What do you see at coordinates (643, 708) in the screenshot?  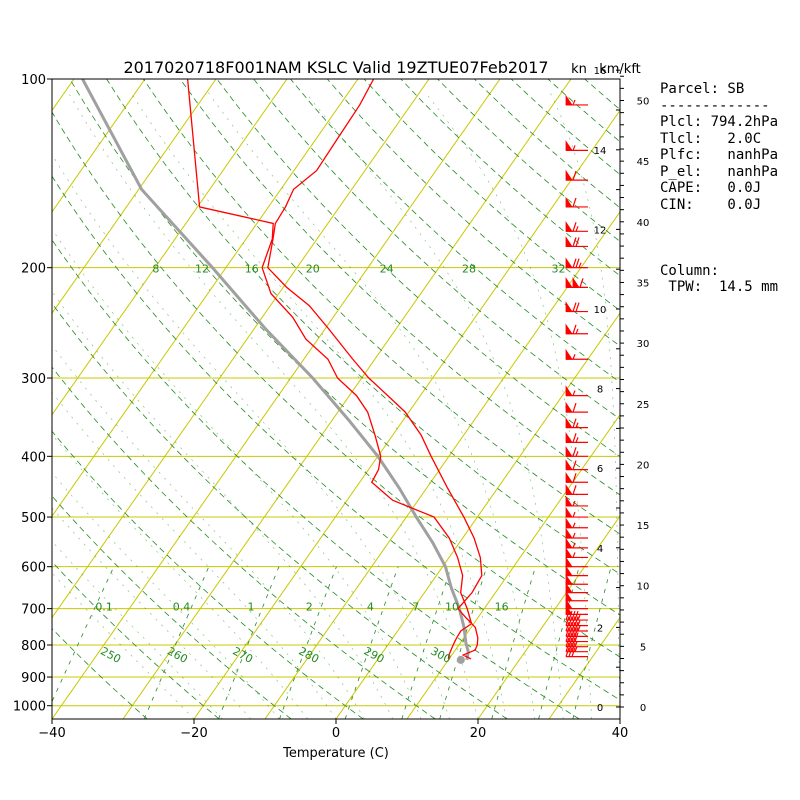 I see `kft-tick-label: 0` at bounding box center [643, 708].